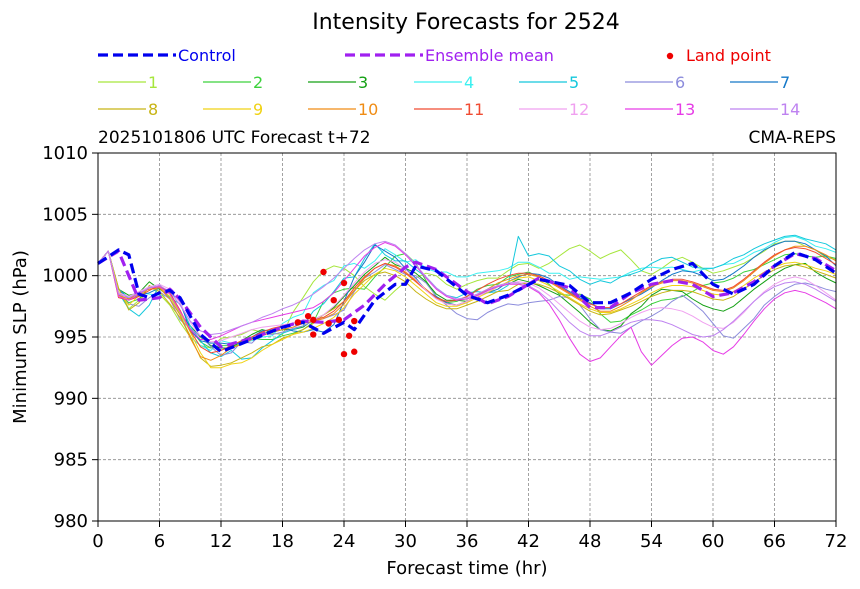 This screenshot has width=860, height=589. I want to click on y-tick-label: 1010, so click(65, 153).